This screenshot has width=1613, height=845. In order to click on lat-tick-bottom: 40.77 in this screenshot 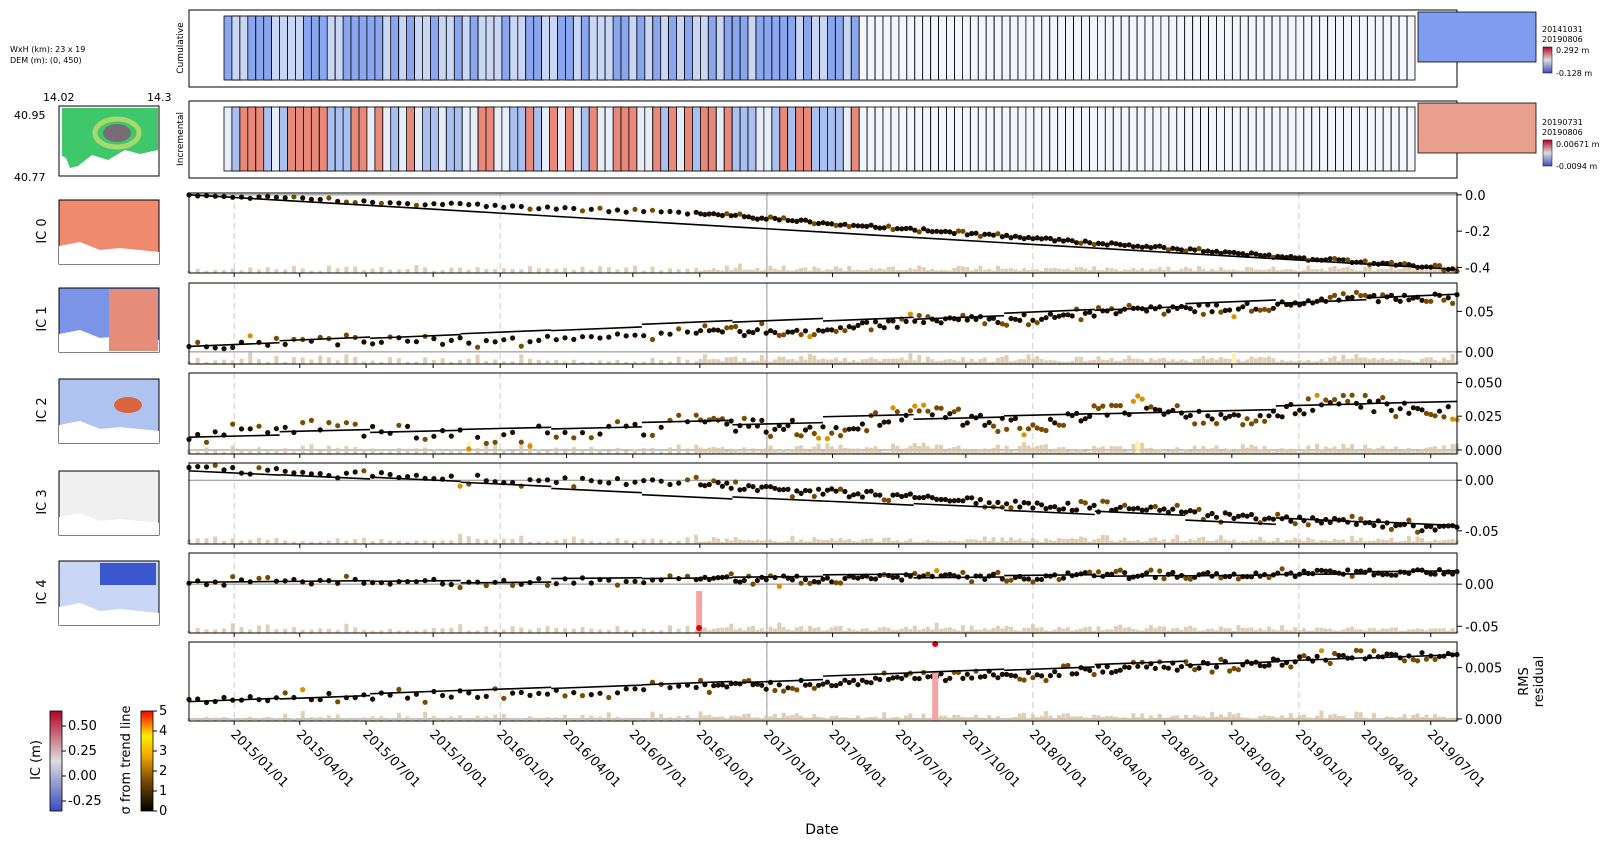, I will do `click(30, 177)`.